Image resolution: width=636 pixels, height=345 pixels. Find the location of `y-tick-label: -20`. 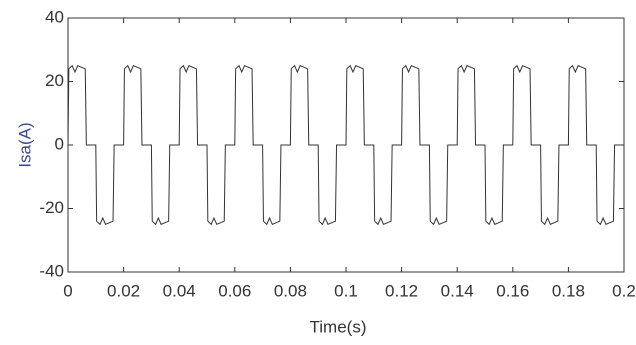

y-tick-label: -20 is located at coordinates (51, 207).